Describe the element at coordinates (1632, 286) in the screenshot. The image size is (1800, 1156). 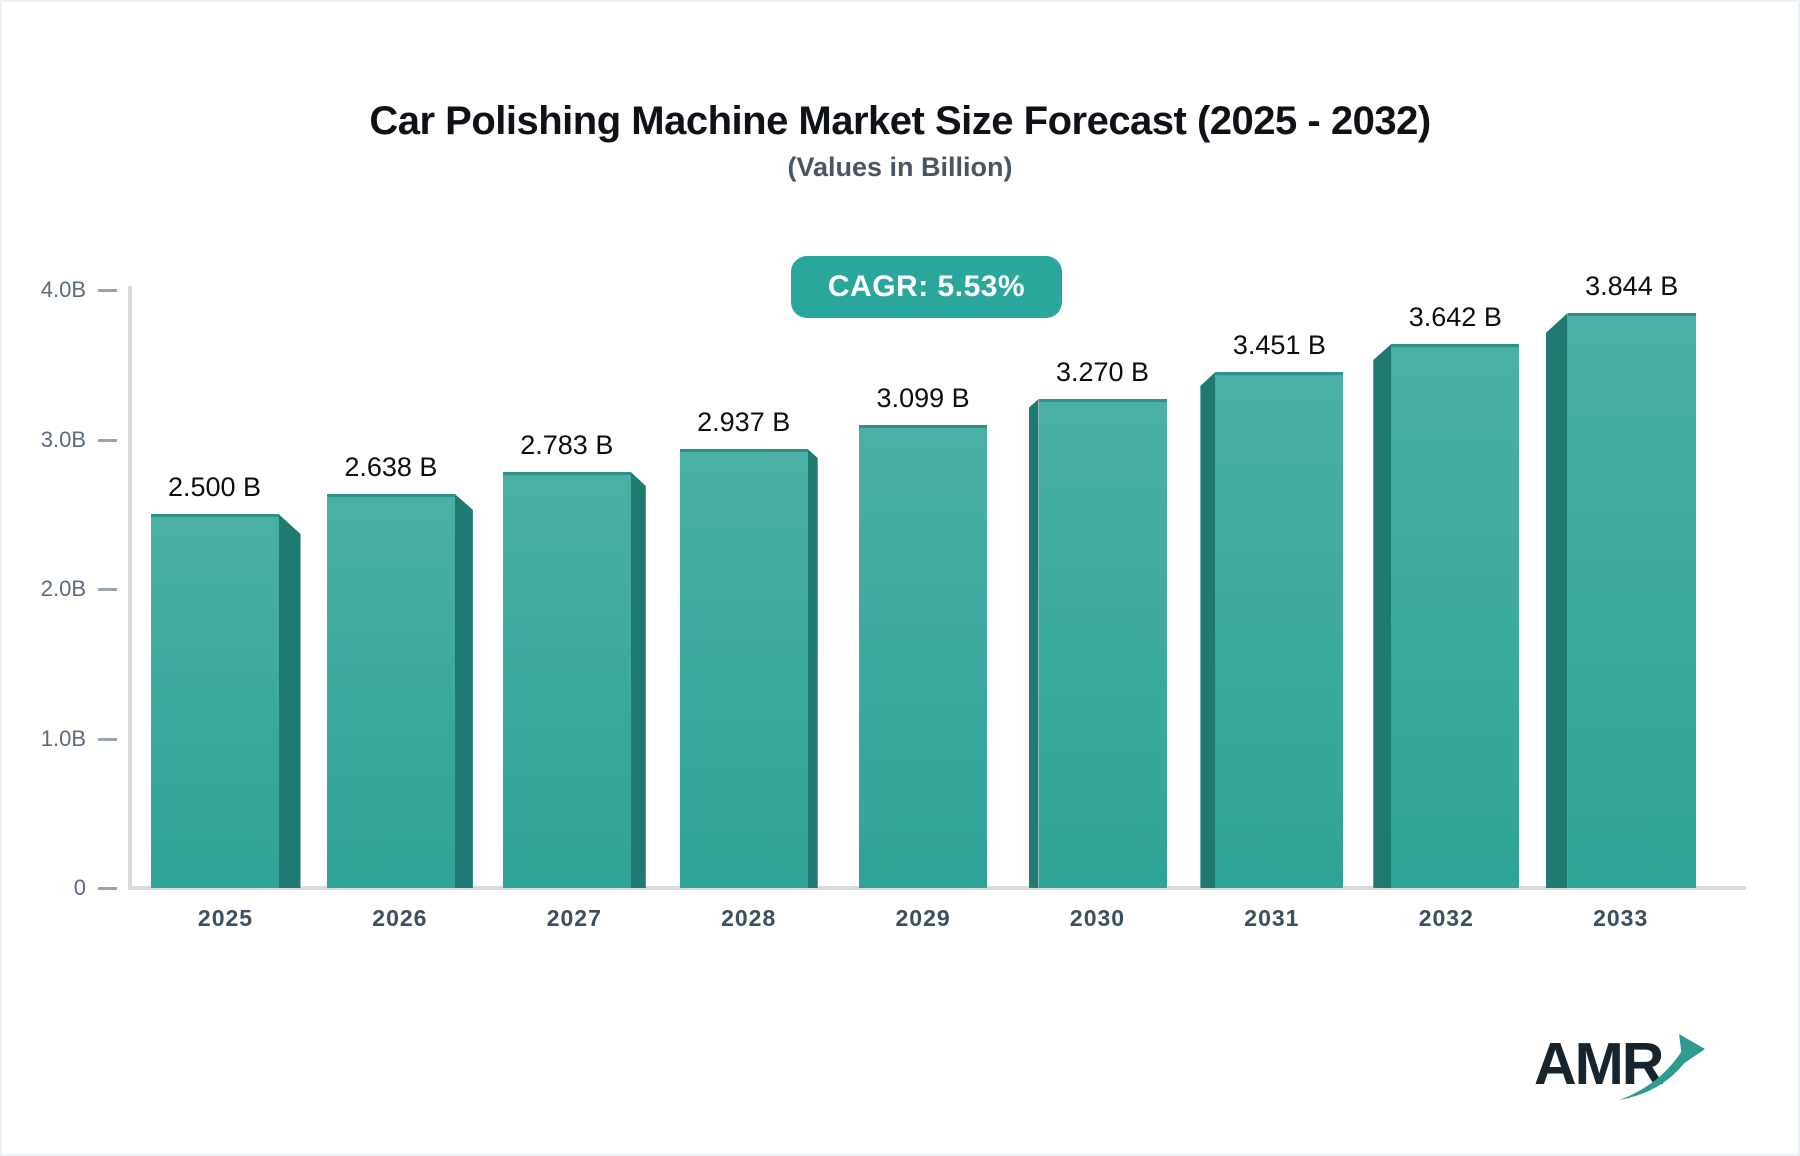
I see `bar-value-label: 3.844 B` at that location.